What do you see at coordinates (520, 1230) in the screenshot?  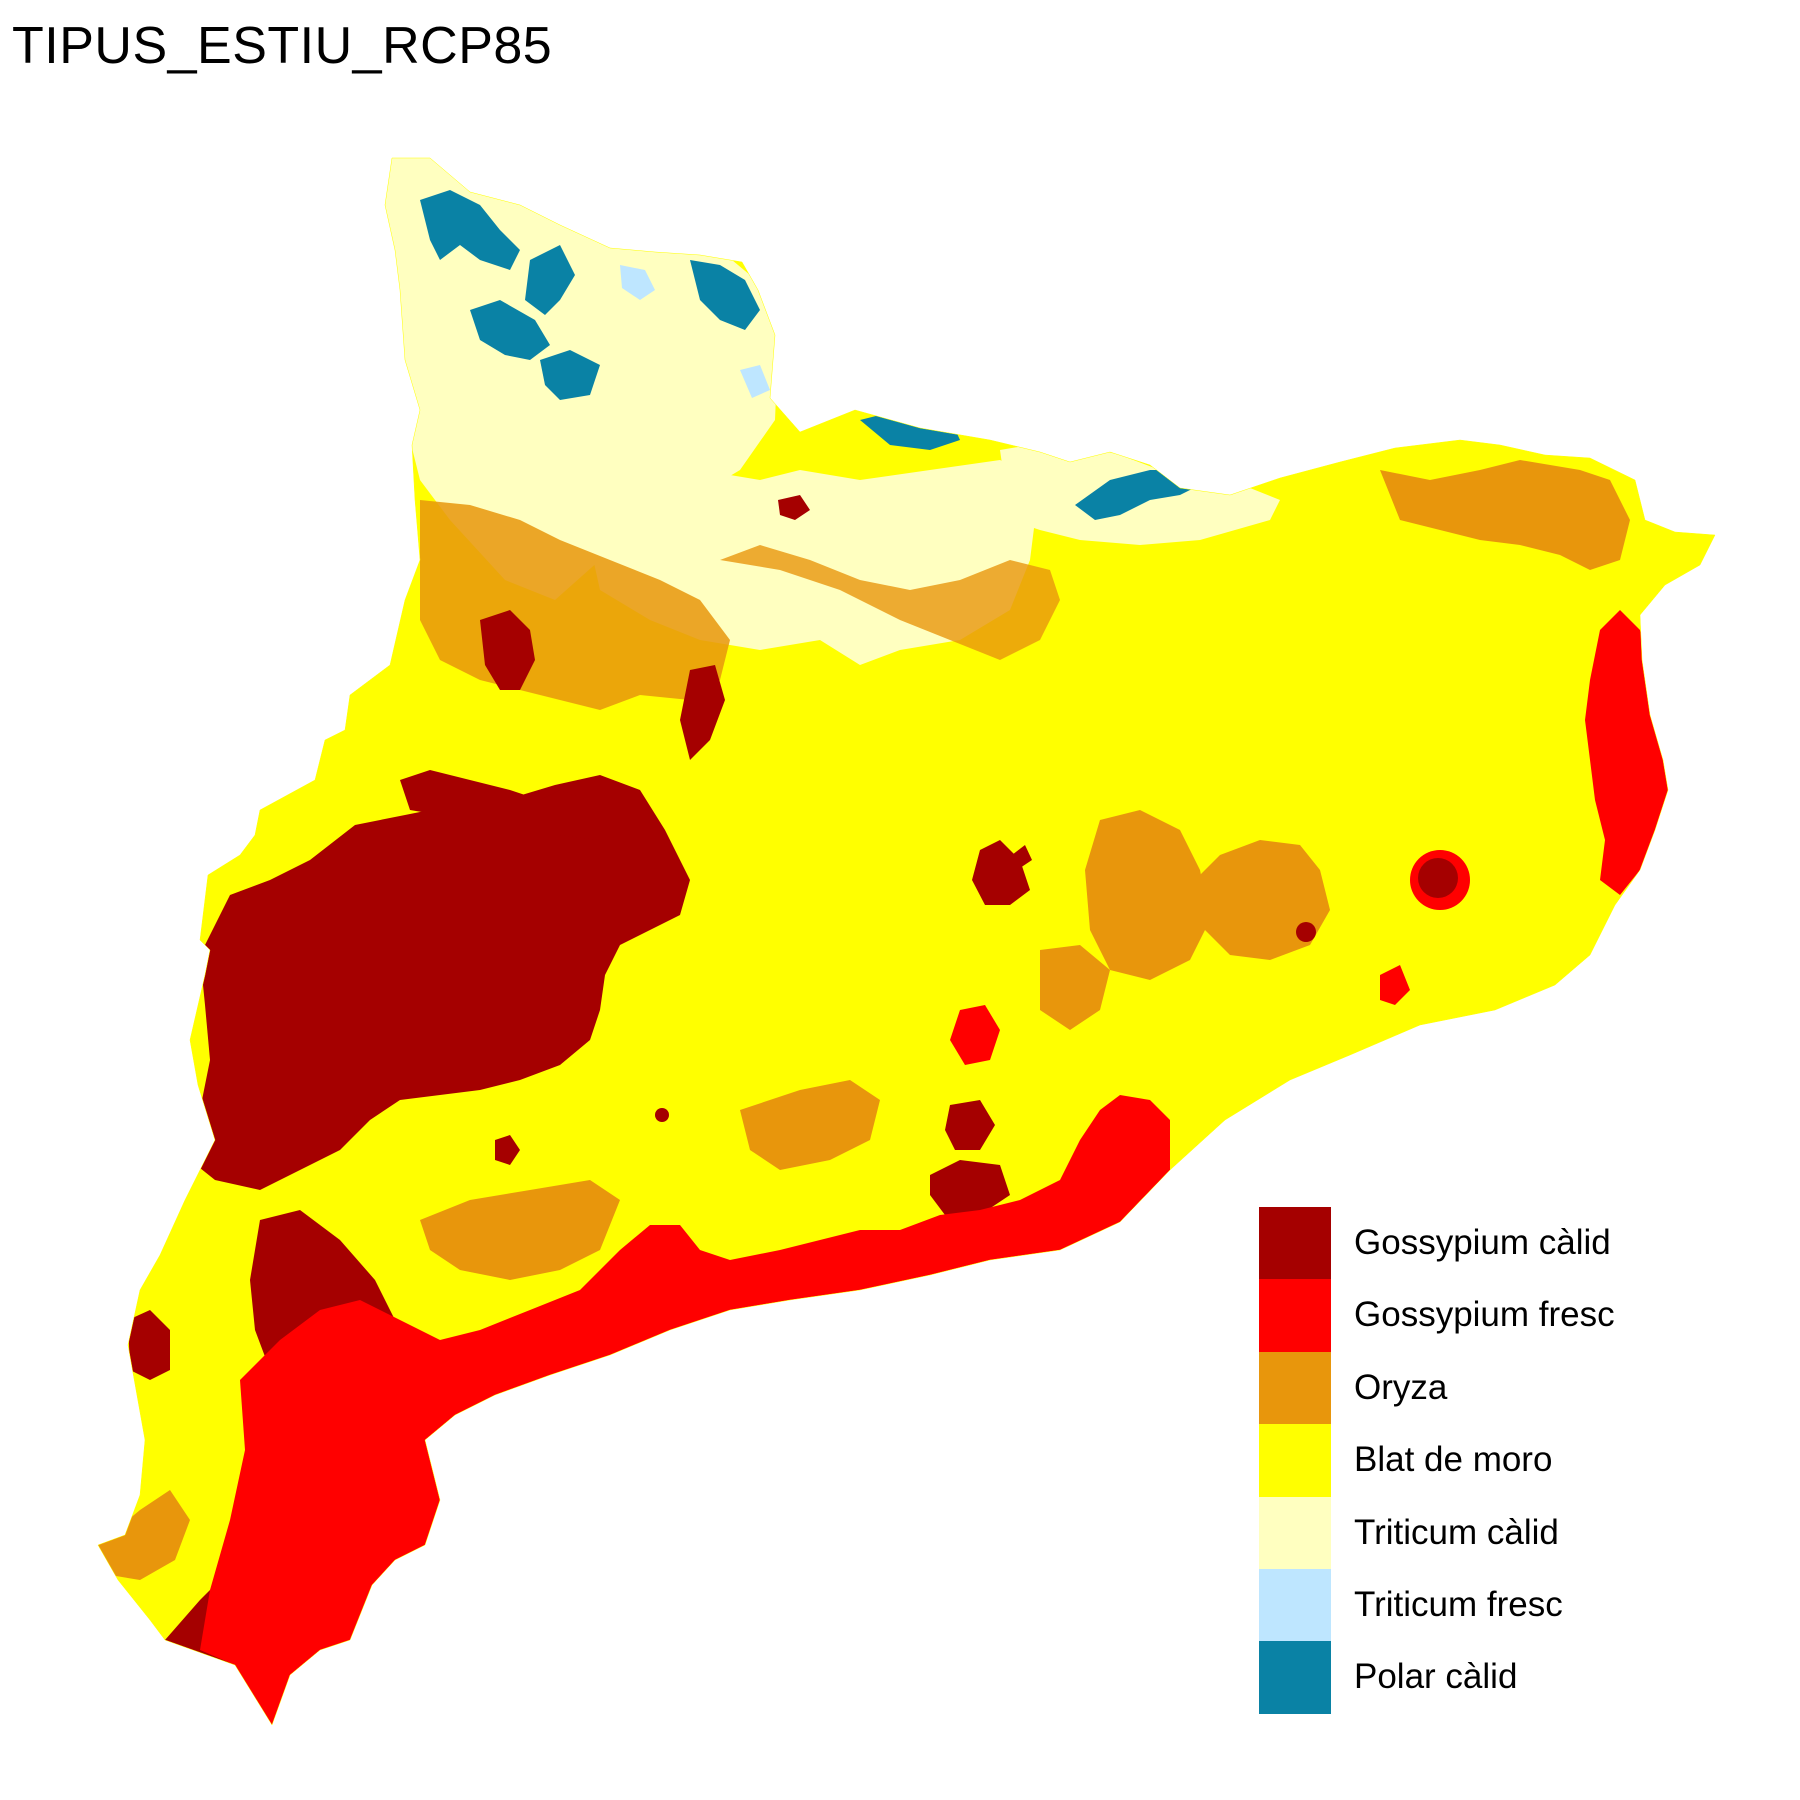 I see `zone-oryza-south-west` at bounding box center [520, 1230].